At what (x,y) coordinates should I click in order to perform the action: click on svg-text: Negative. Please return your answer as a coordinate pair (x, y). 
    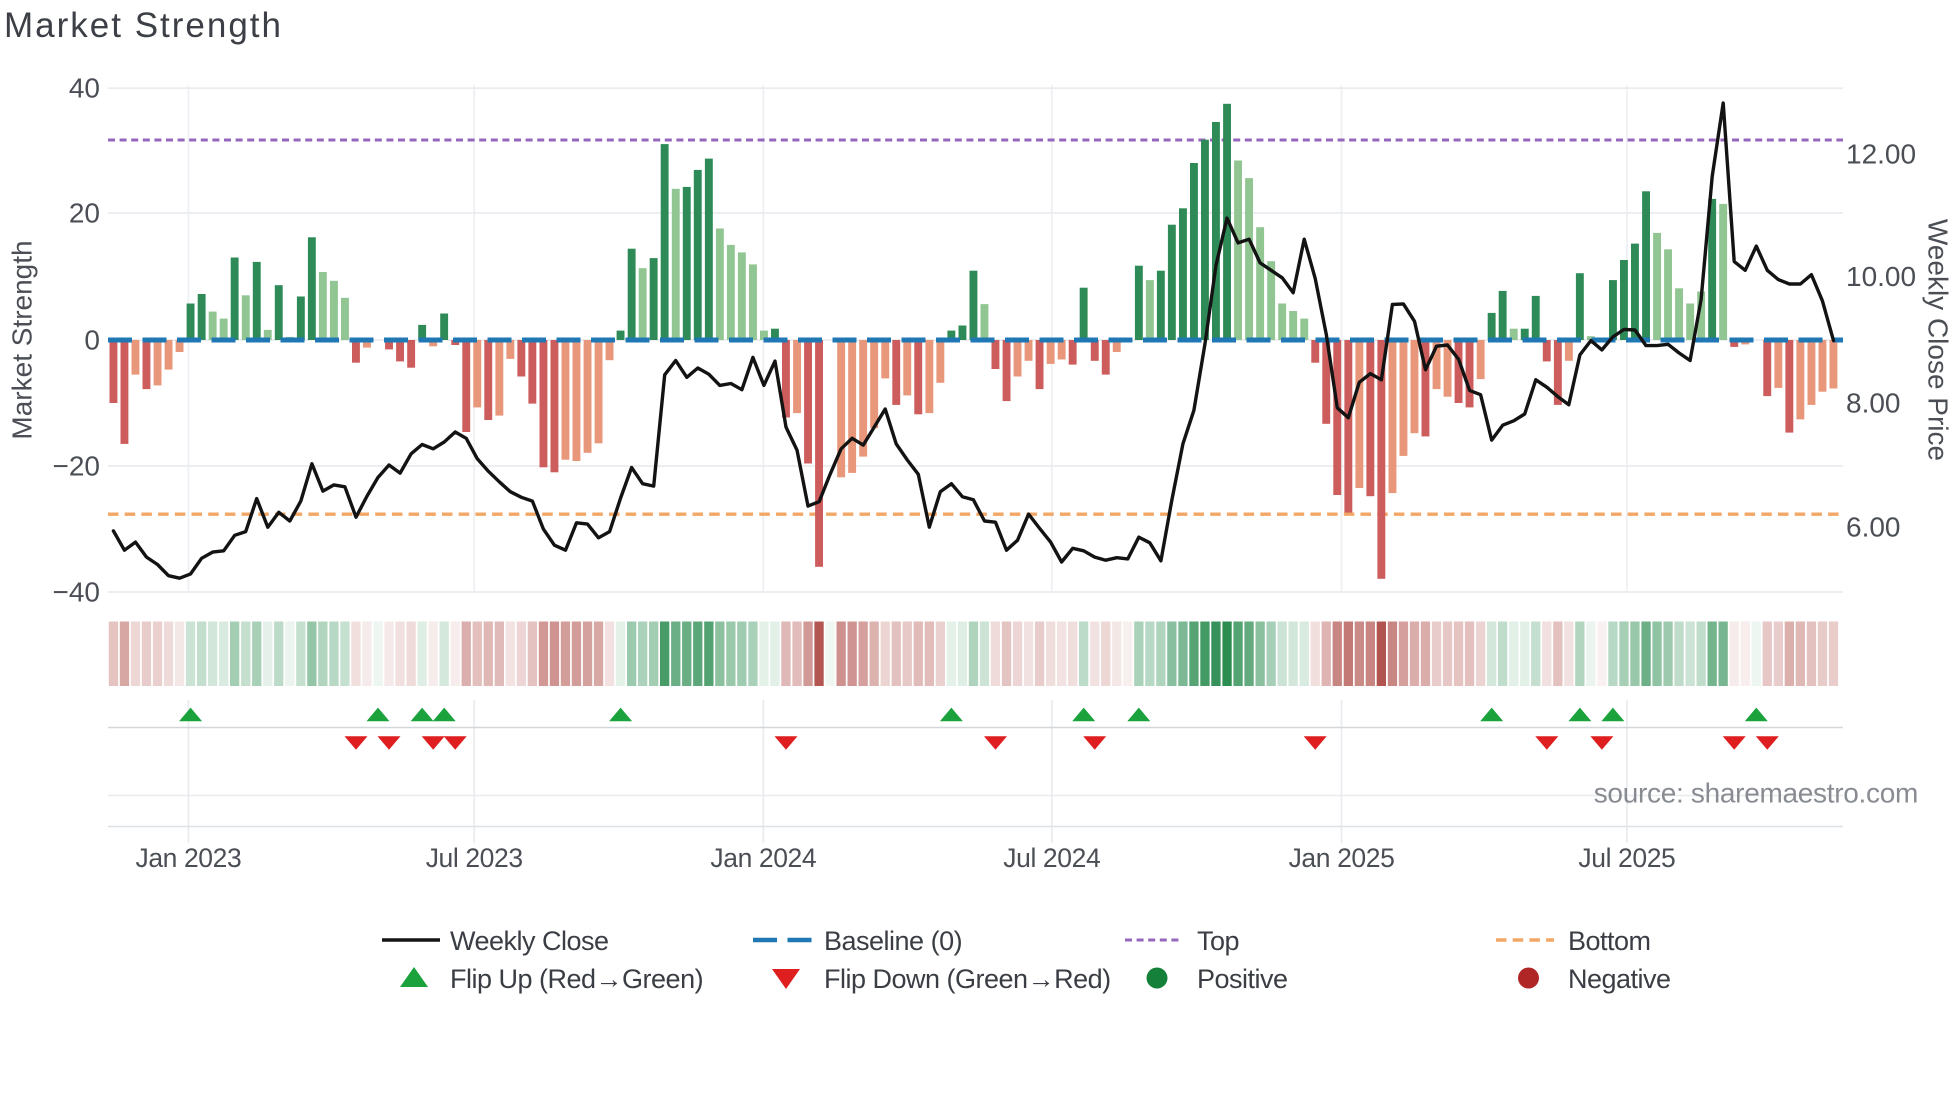
    Looking at the image, I should click on (1619, 979).